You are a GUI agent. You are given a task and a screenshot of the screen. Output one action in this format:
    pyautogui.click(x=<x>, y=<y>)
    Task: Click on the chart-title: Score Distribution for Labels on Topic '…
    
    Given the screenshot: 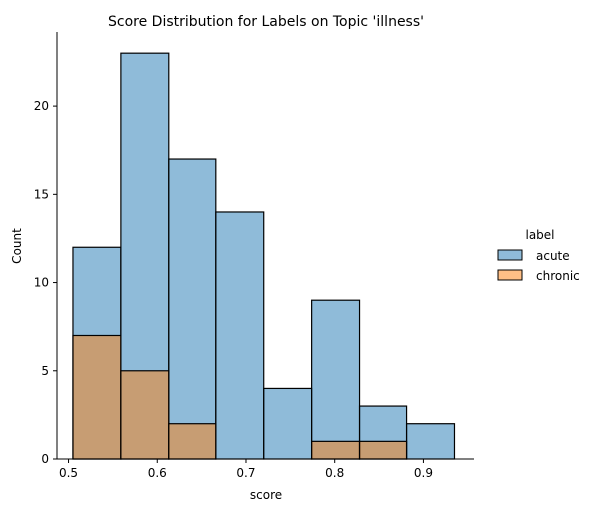 What is the action you would take?
    pyautogui.click(x=266, y=22)
    